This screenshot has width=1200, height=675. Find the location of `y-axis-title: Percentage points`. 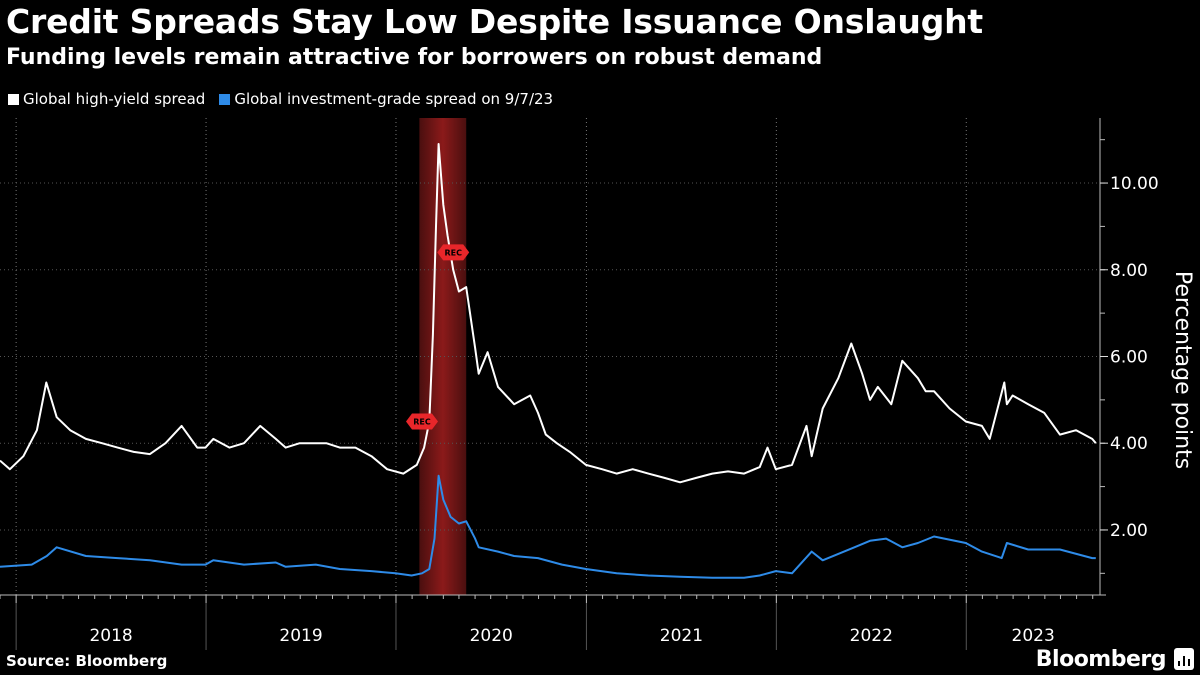

y-axis-title: Percentage points is located at coordinates (1182, 370).